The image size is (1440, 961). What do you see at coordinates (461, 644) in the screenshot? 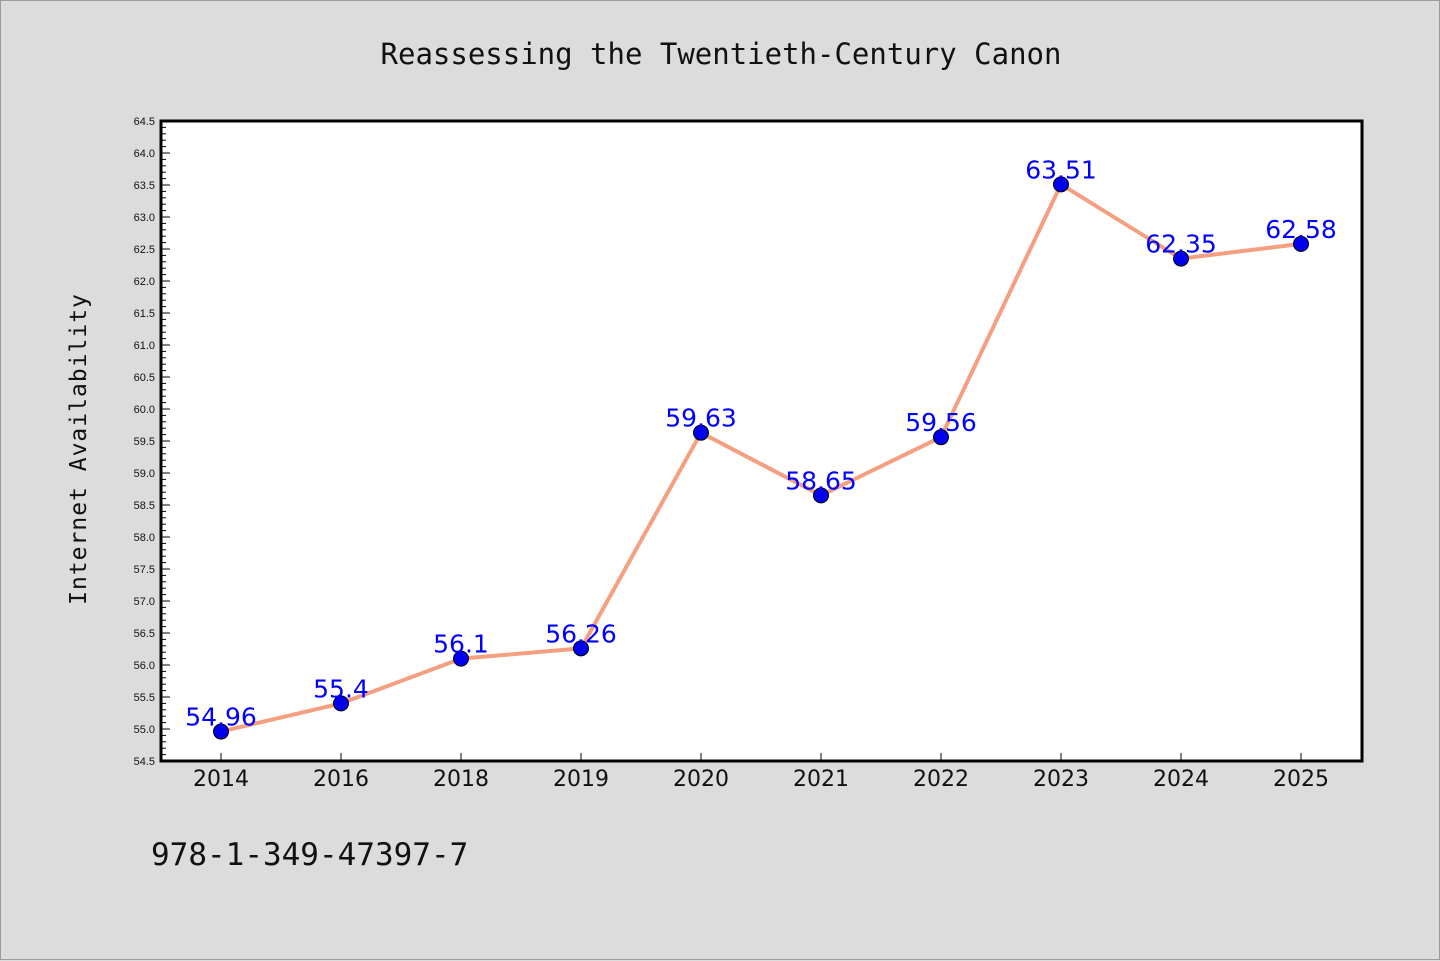
I see `data-label-2018: 56.1` at bounding box center [461, 644].